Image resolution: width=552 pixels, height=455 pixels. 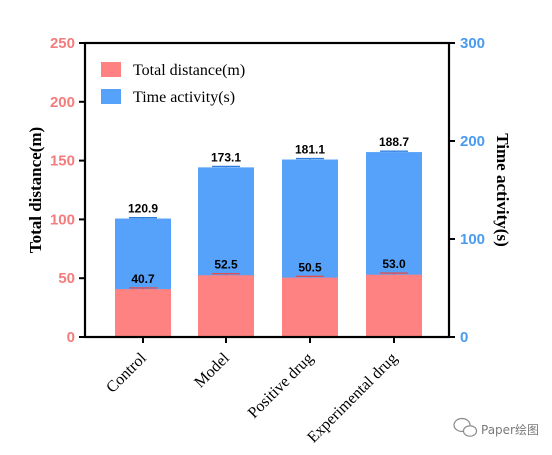 I want to click on data-label-time-activity: 181.1, so click(x=310, y=150).